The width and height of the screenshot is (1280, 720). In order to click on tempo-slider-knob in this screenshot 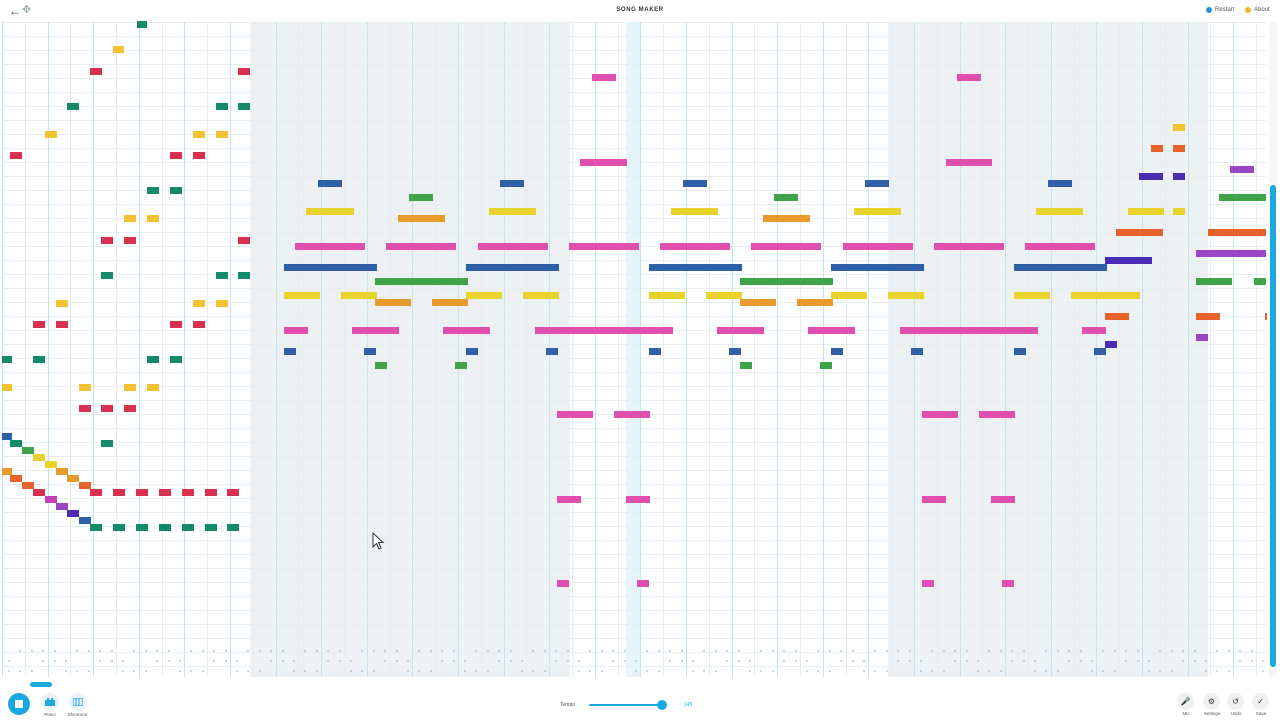, I will do `click(662, 705)`.